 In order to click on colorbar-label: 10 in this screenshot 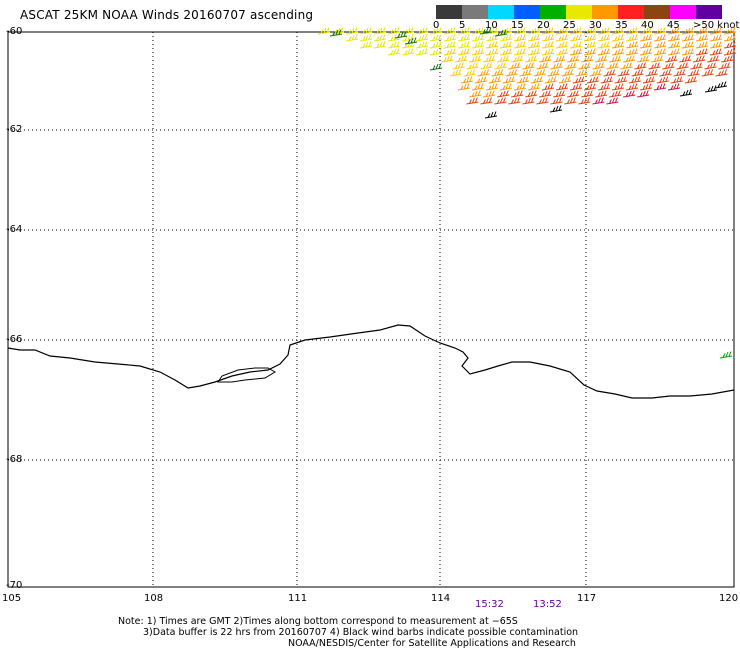, I will do `click(491, 25)`.